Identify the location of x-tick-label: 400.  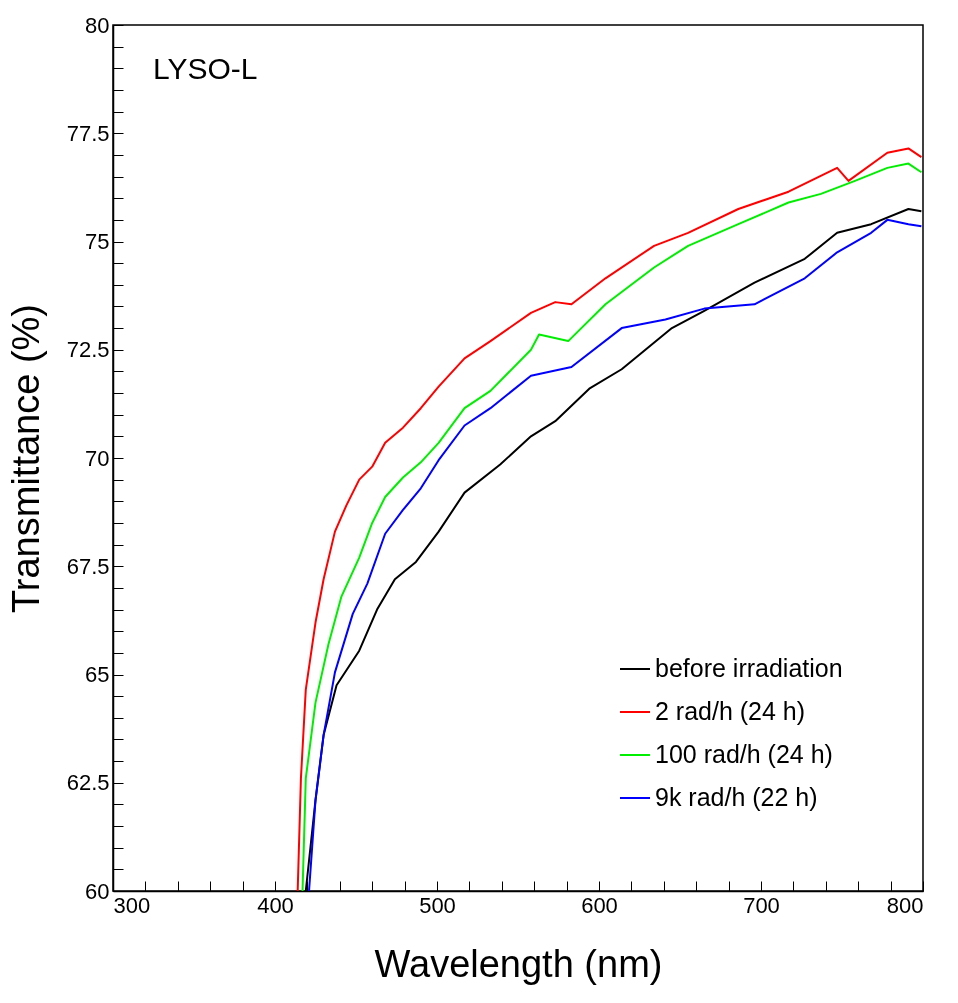
(275, 905).